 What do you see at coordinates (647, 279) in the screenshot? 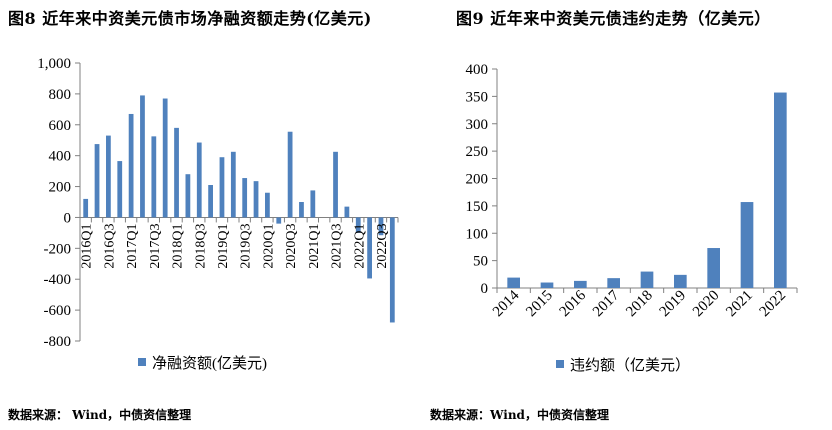
I see `bar-2018` at bounding box center [647, 279].